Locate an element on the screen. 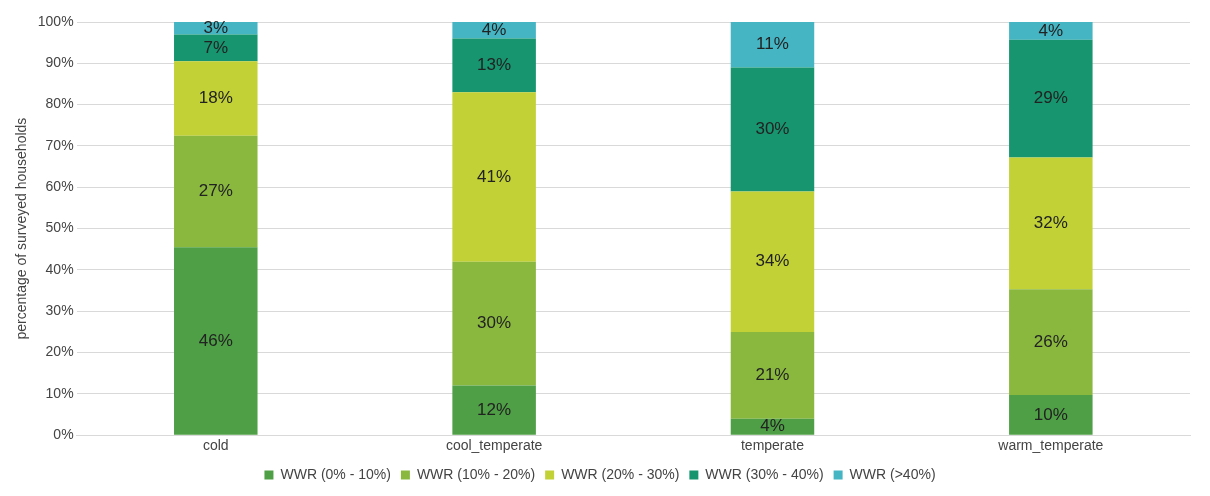  data-label: 27% is located at coordinates (215, 191).